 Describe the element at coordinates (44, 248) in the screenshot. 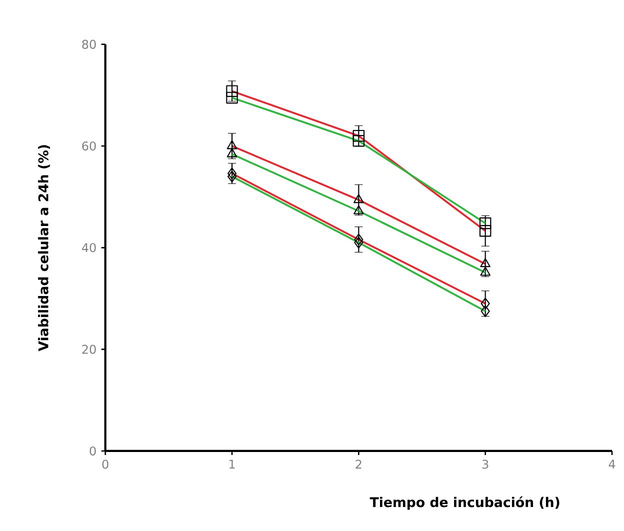

I see `y-axis-title: Viabilidad celular a 24h (%)` at that location.